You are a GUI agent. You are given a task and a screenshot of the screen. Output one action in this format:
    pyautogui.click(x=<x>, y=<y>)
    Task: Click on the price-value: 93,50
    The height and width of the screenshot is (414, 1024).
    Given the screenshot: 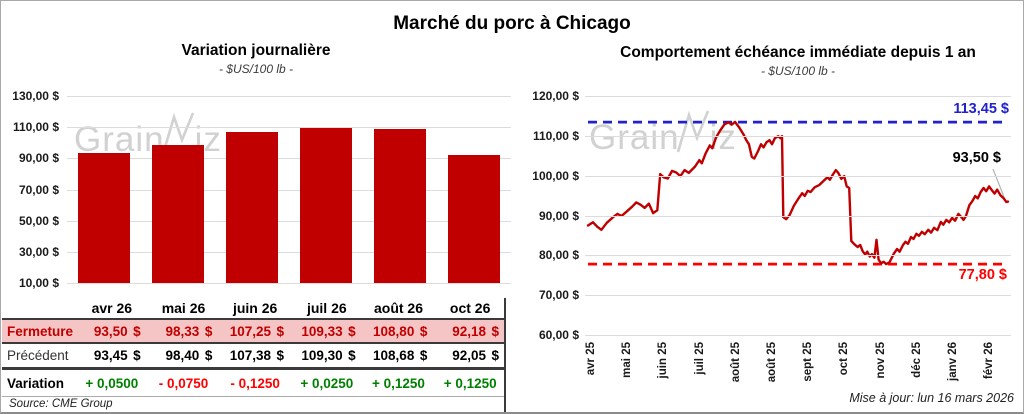 What is the action you would take?
    pyautogui.click(x=110, y=331)
    